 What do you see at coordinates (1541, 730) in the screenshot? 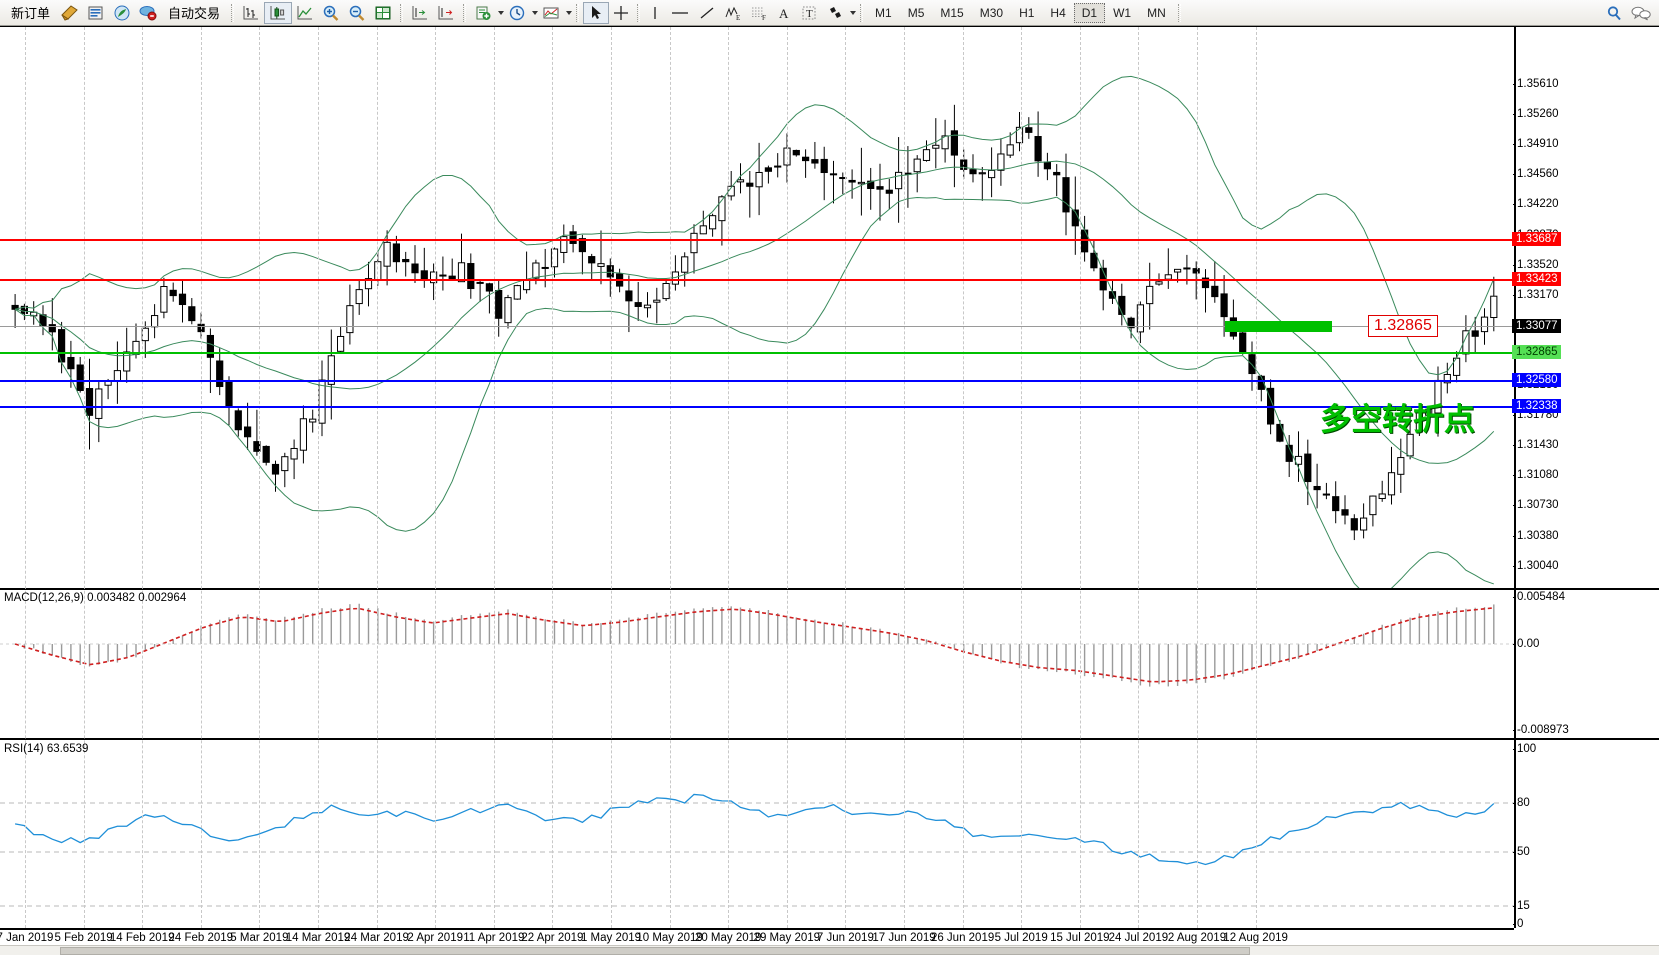
I see `macd-tick: -0.008973` at bounding box center [1541, 730].